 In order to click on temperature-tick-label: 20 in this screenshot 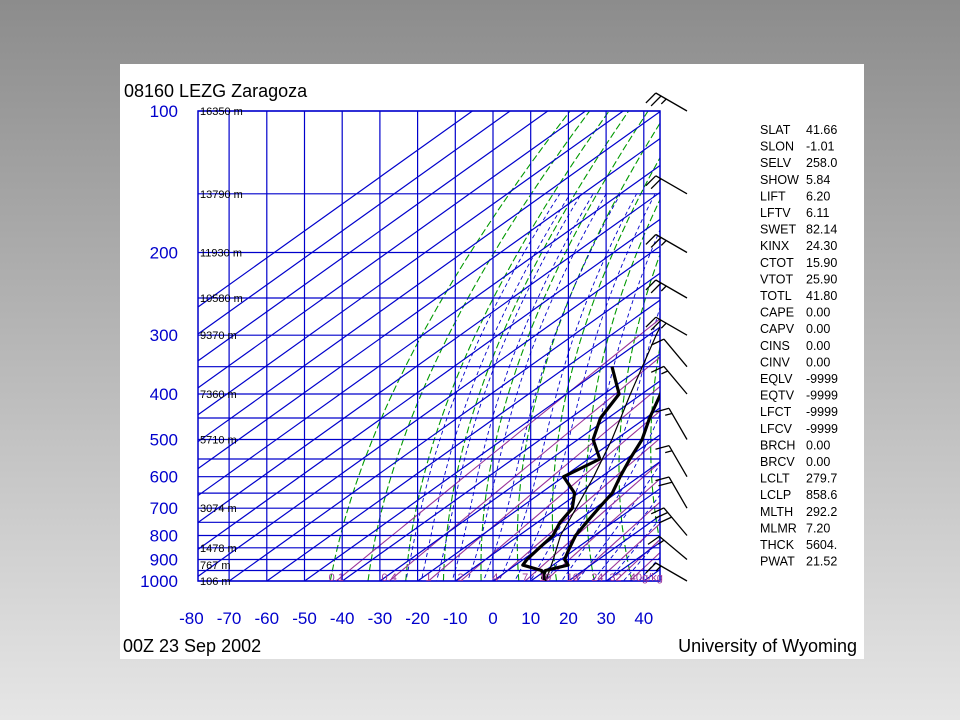, I will do `click(568, 618)`.